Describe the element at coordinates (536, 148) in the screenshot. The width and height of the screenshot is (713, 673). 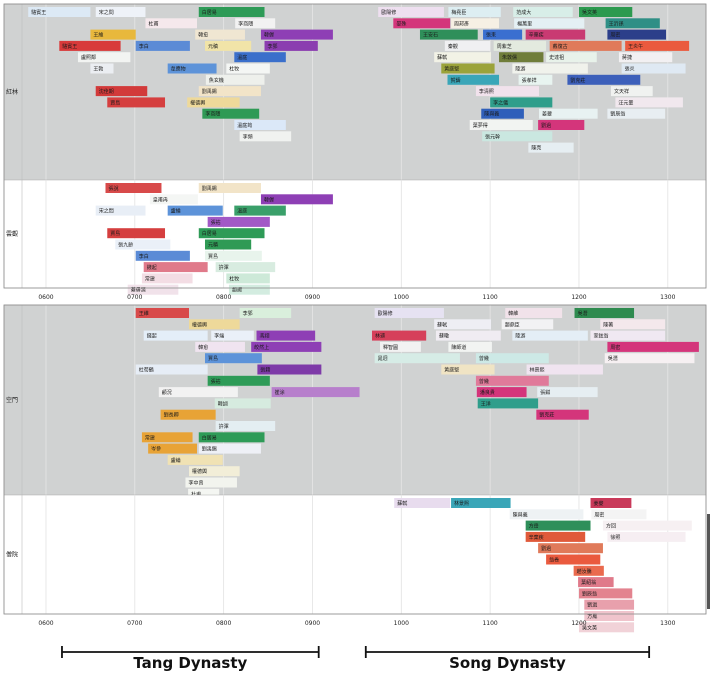
I see `bar-label-1-1-49: 陳亮` at that location.